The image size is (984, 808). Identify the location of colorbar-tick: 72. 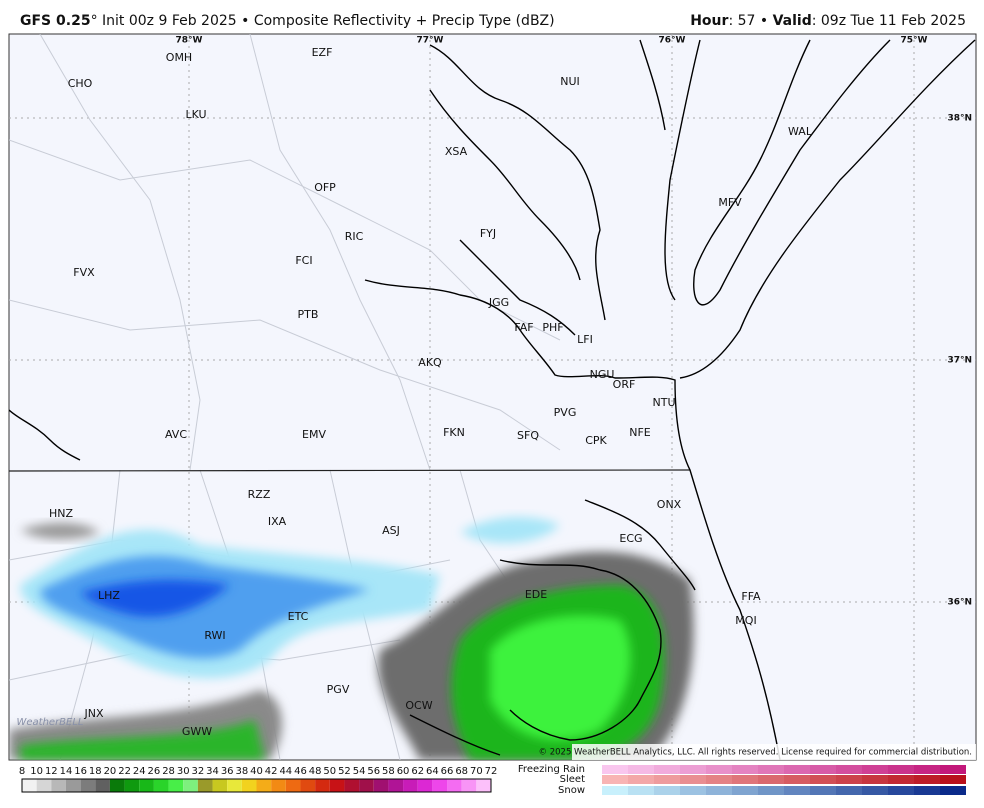
(491, 771).